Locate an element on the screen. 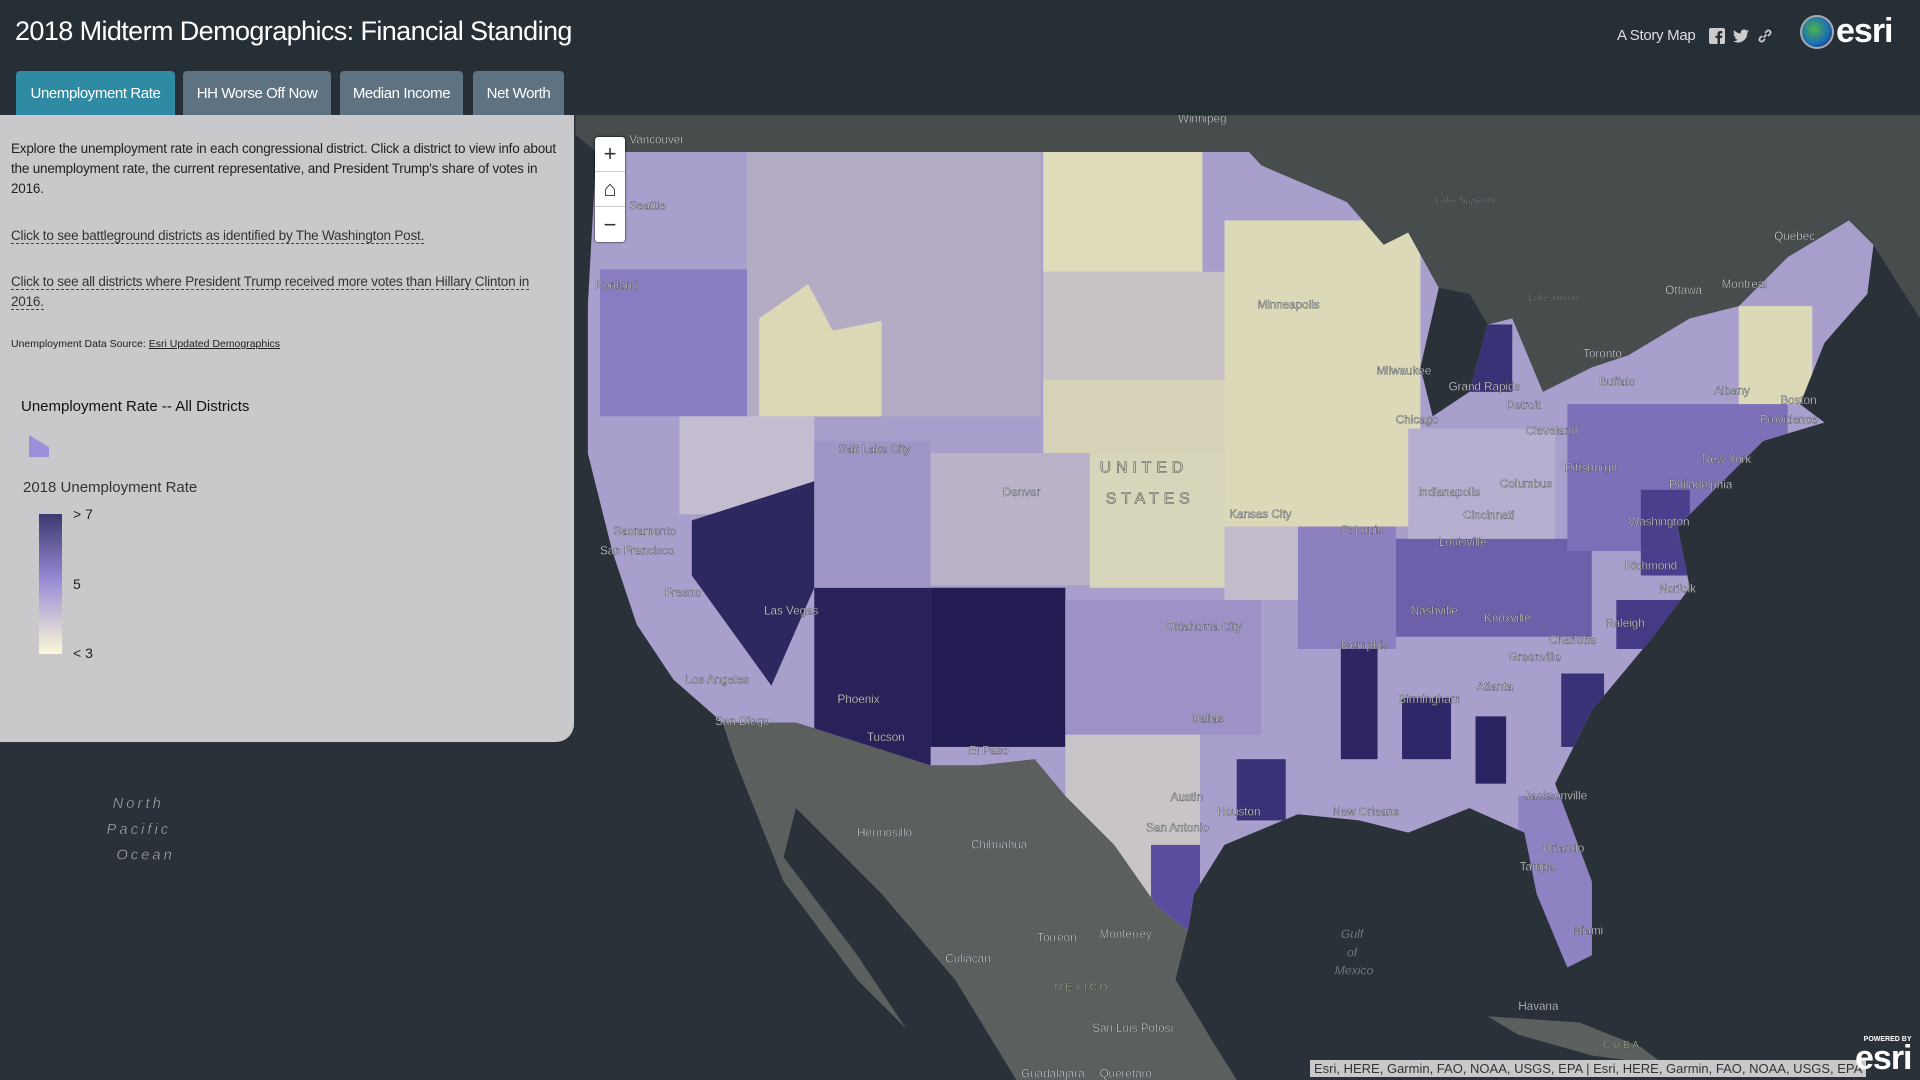  map-label: Querétaro is located at coordinates (1126, 1074).